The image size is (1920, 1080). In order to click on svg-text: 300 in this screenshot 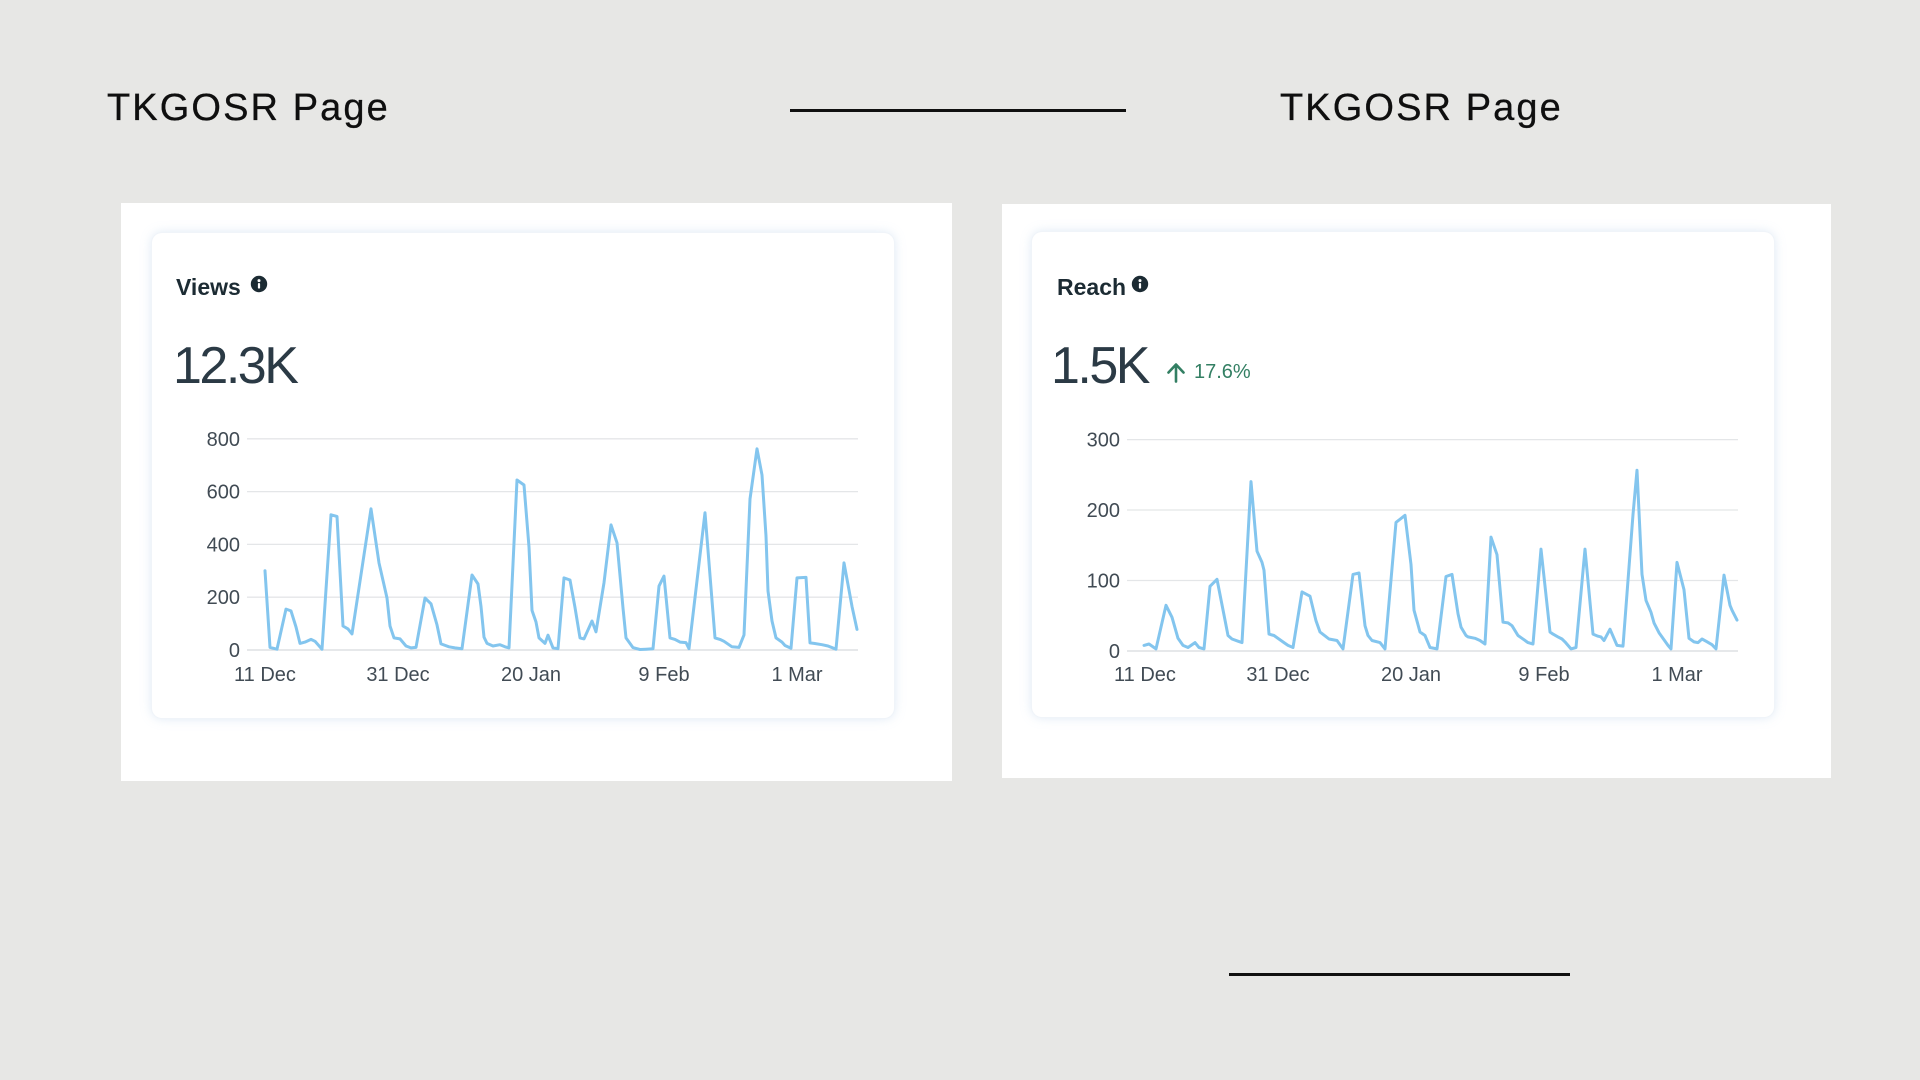, I will do `click(1103, 441)`.